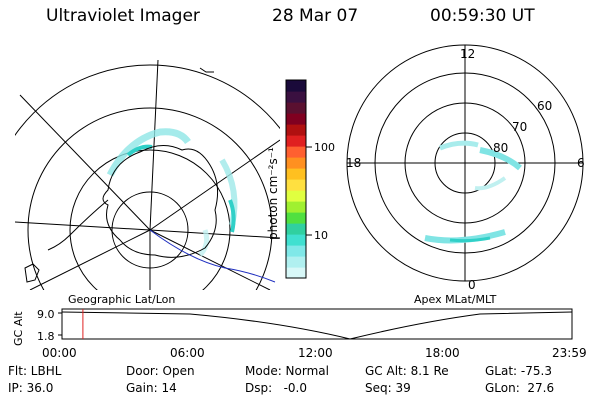  I want to click on peninsula-coastline, so click(78, 225).